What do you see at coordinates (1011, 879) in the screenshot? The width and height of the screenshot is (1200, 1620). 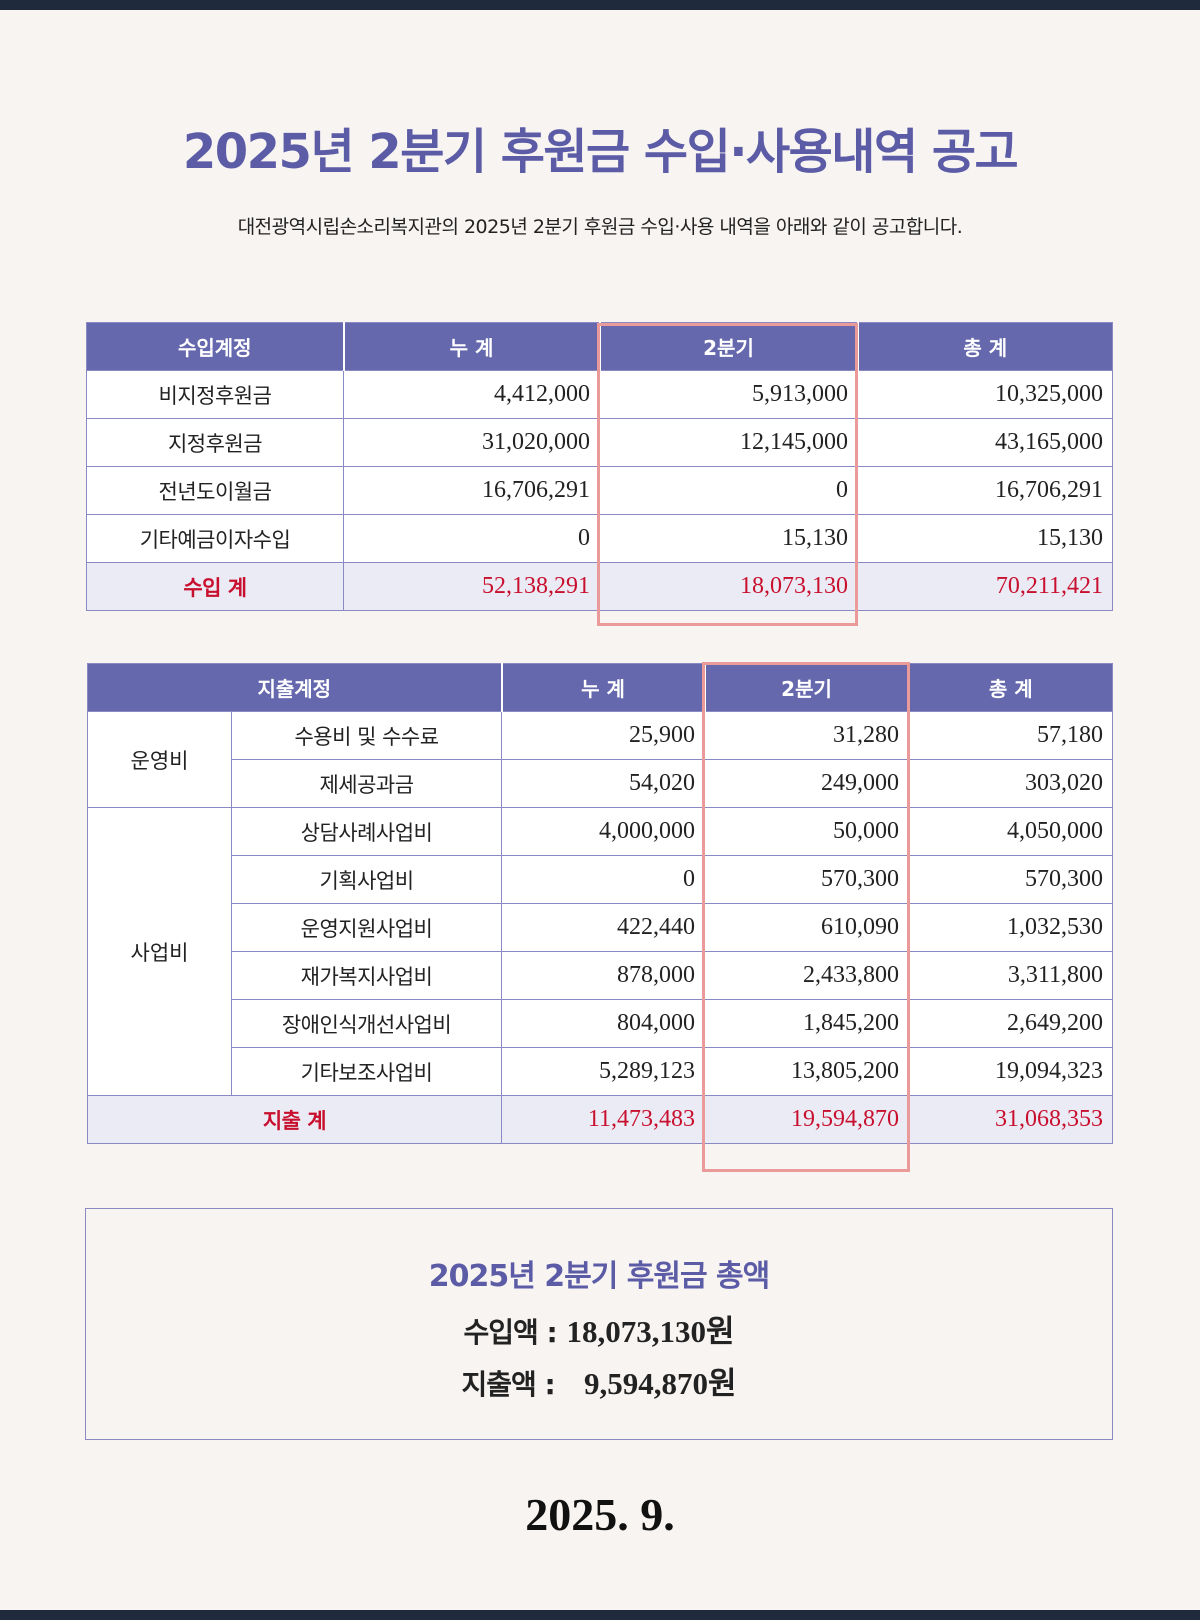 I see `total-cell: 570,300` at bounding box center [1011, 879].